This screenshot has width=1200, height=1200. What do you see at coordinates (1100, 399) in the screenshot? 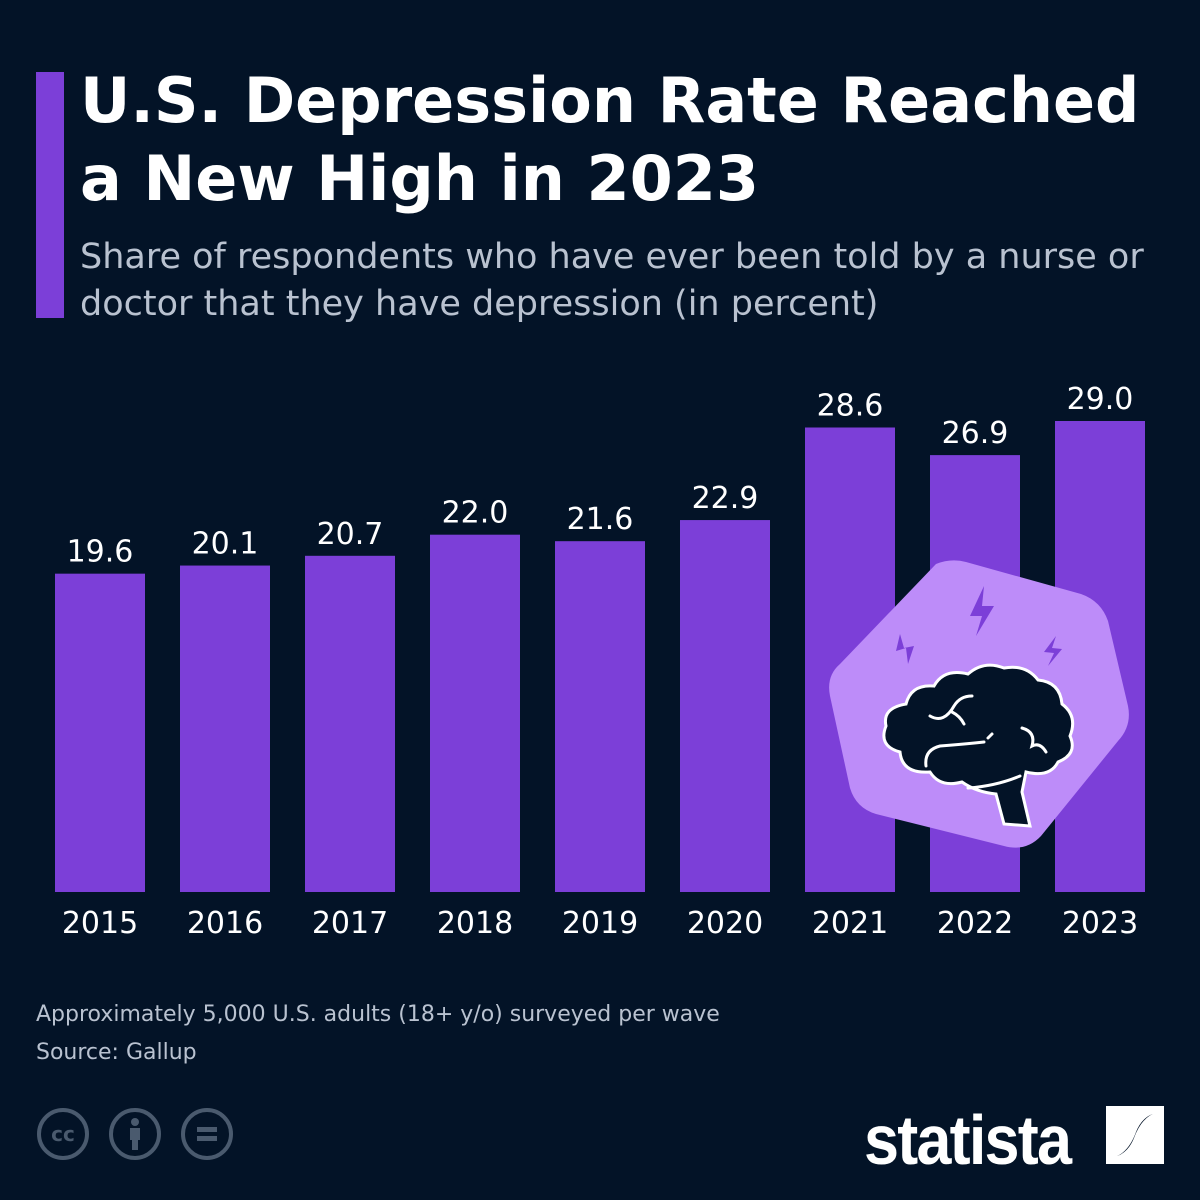
I see `value-label: 29.0` at bounding box center [1100, 399].